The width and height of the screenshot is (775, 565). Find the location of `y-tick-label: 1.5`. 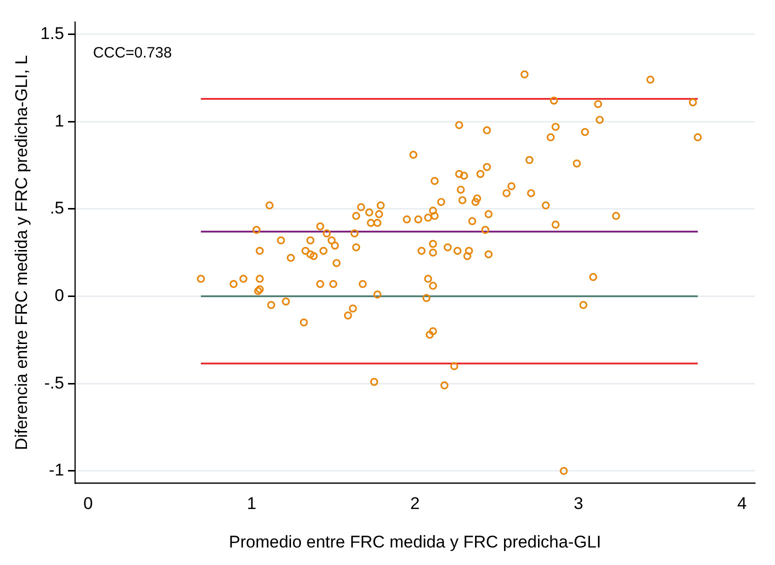

y-tick-label: 1.5 is located at coordinates (52, 33).